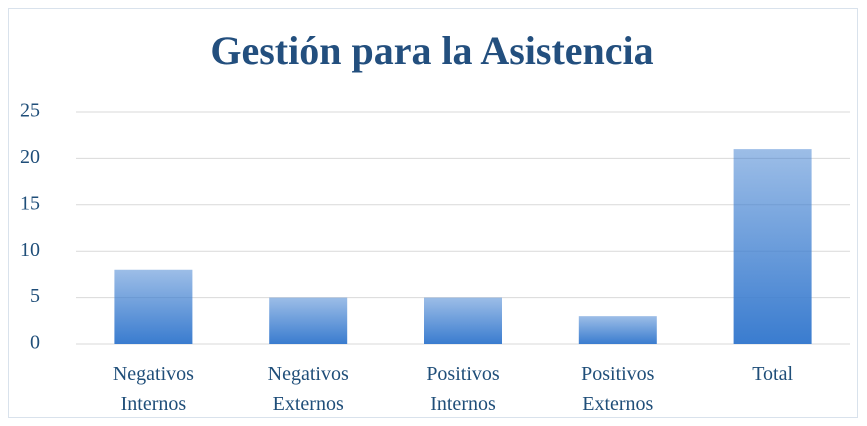  Describe the element at coordinates (431, 50) in the screenshot. I see `chart-title: Gestión para la Asistencia` at that location.